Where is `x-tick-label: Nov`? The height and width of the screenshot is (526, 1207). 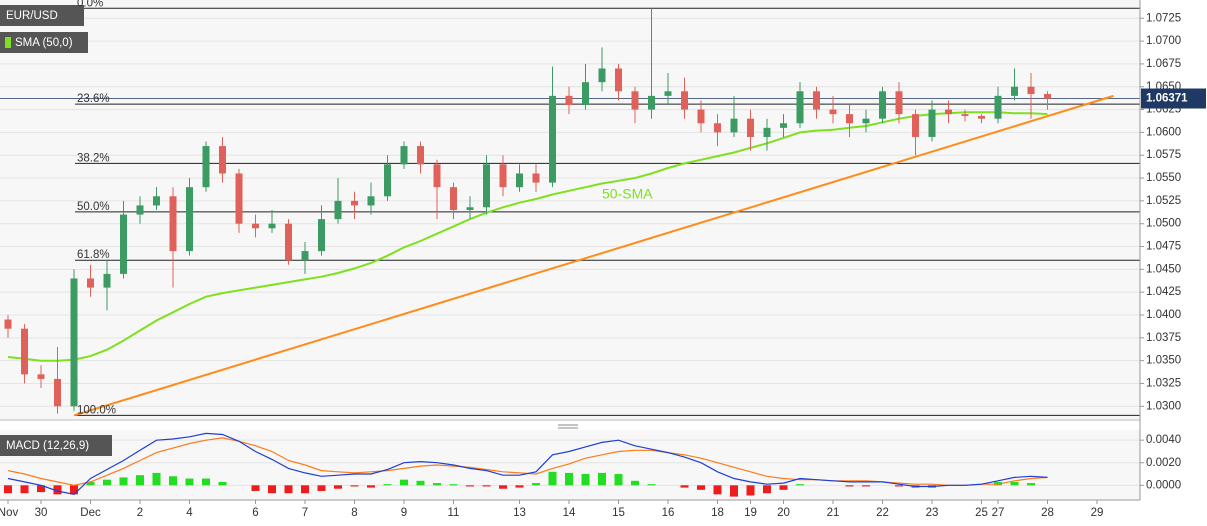 x-tick-label: Nov is located at coordinates (9, 513).